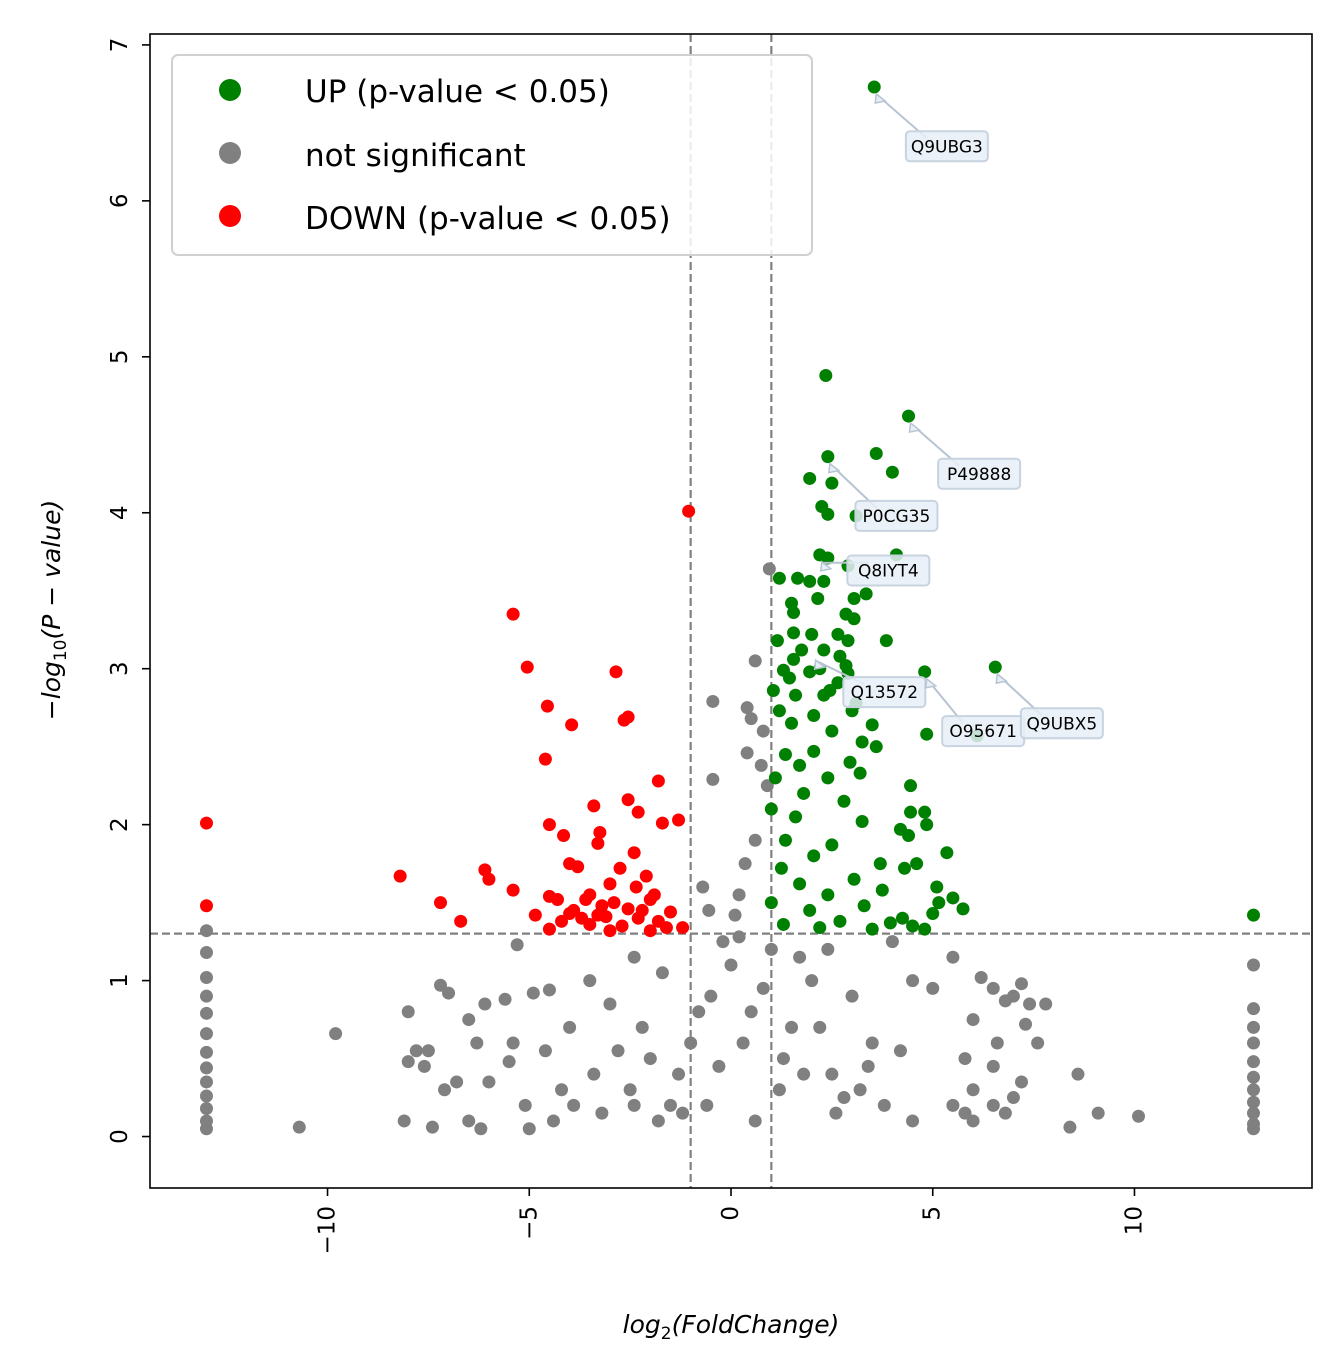 This screenshot has height=1368, width=1342. Describe the element at coordinates (1134, 1220) in the screenshot. I see `x-tick-label: 10` at that location.